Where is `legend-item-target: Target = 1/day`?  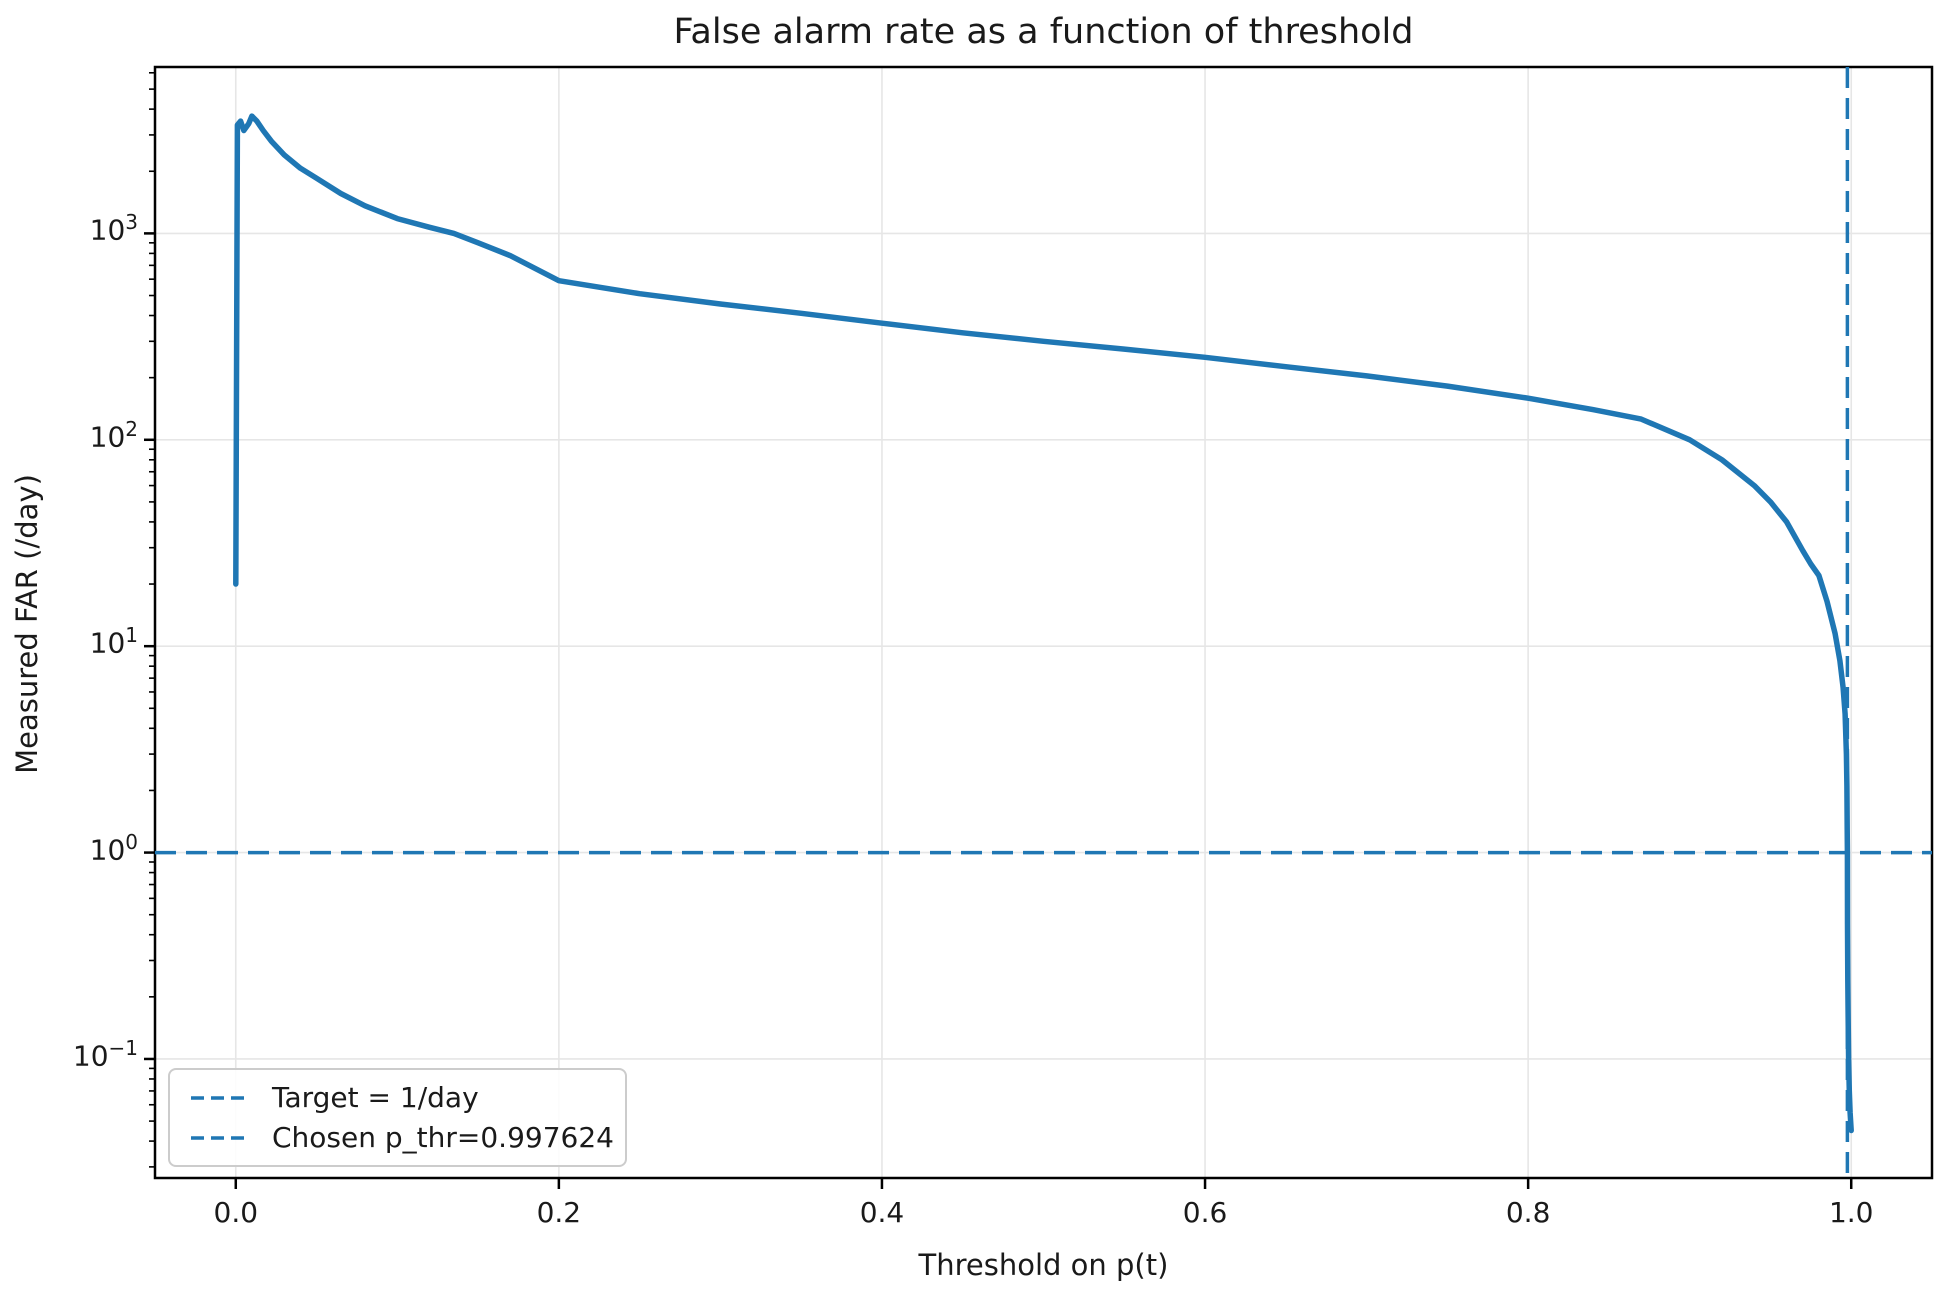
legend-item-target: Target = 1/day is located at coordinates (397, 1097).